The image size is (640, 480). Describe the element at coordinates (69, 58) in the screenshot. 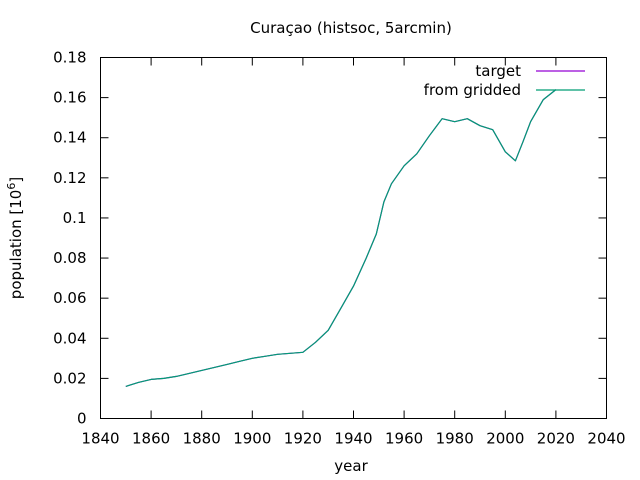

I see `y-tick-label: 0.18` at that location.